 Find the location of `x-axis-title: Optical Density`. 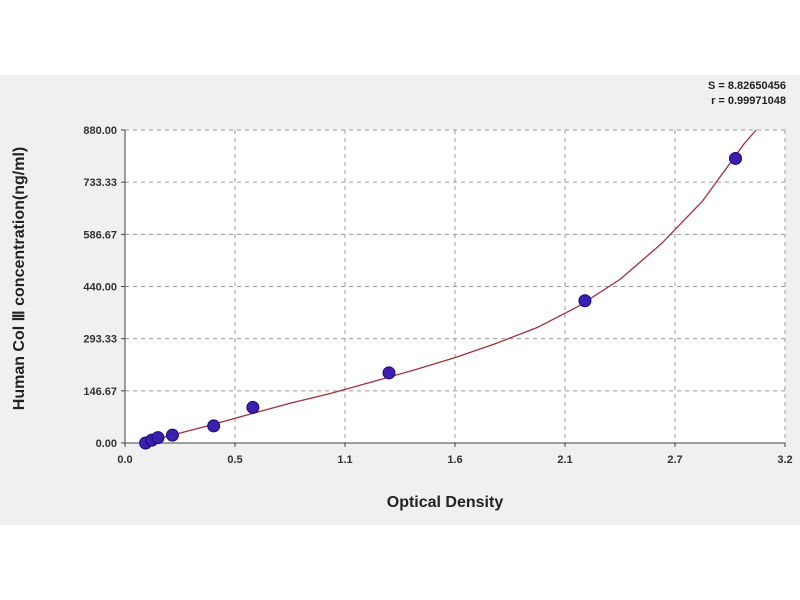

x-axis-title: Optical Density is located at coordinates (445, 502).